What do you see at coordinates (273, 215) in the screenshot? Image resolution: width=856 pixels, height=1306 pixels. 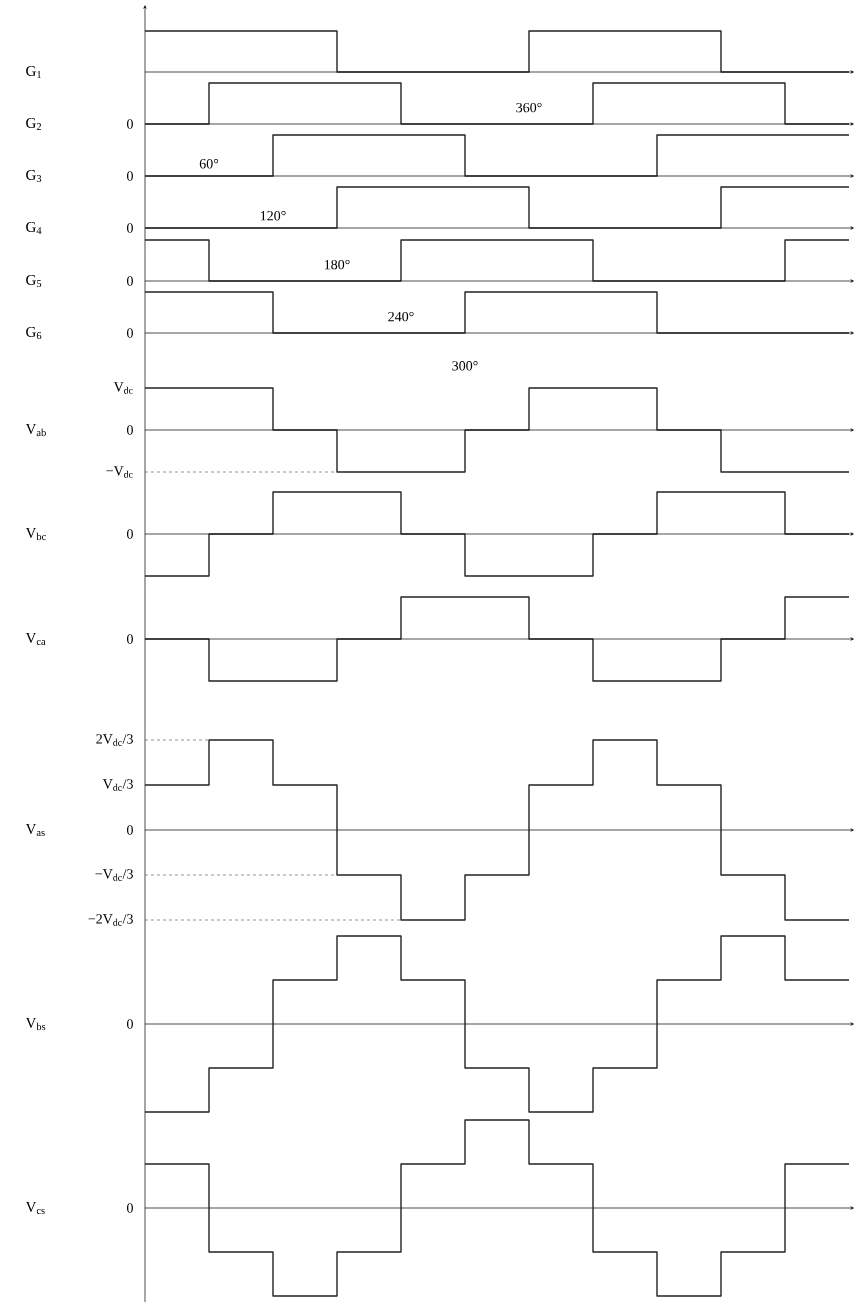 I see `annotation: 120°` at bounding box center [273, 215].